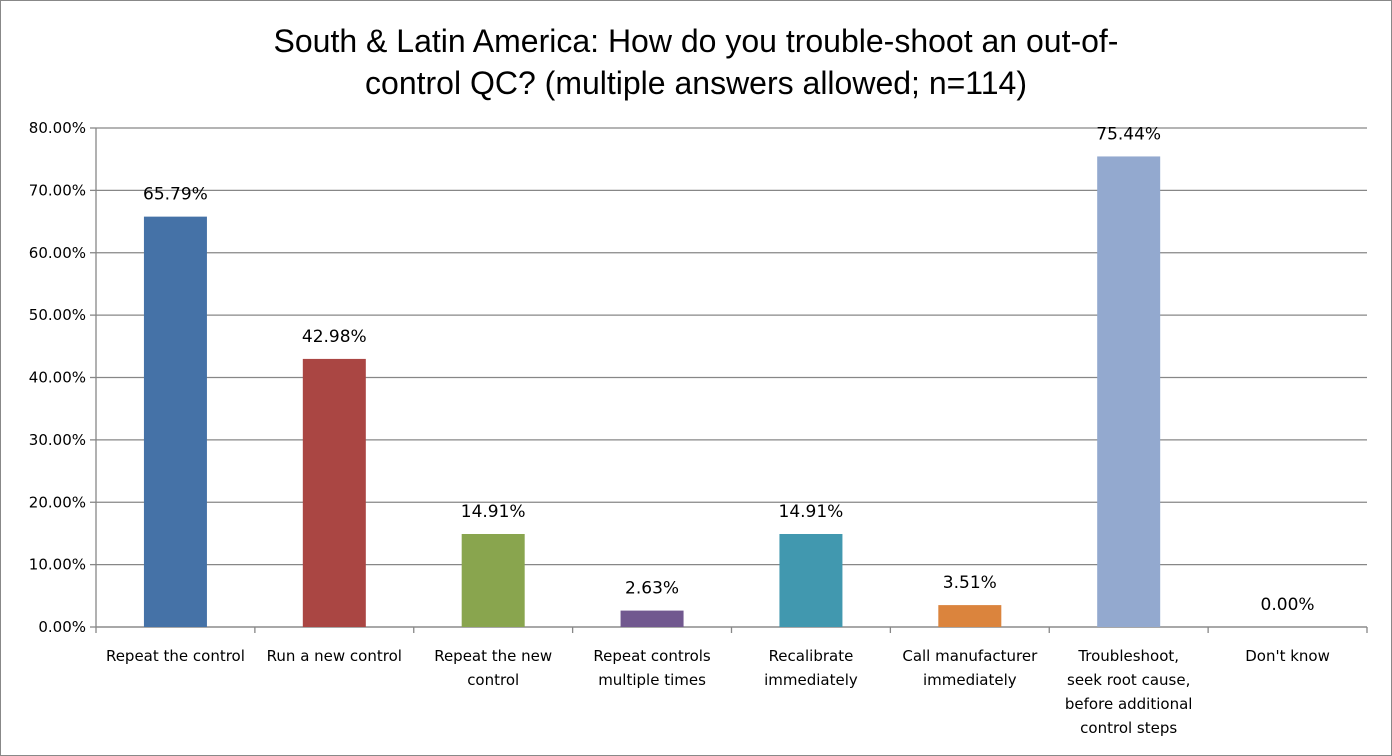  I want to click on data-label: 65.79%, so click(175, 195).